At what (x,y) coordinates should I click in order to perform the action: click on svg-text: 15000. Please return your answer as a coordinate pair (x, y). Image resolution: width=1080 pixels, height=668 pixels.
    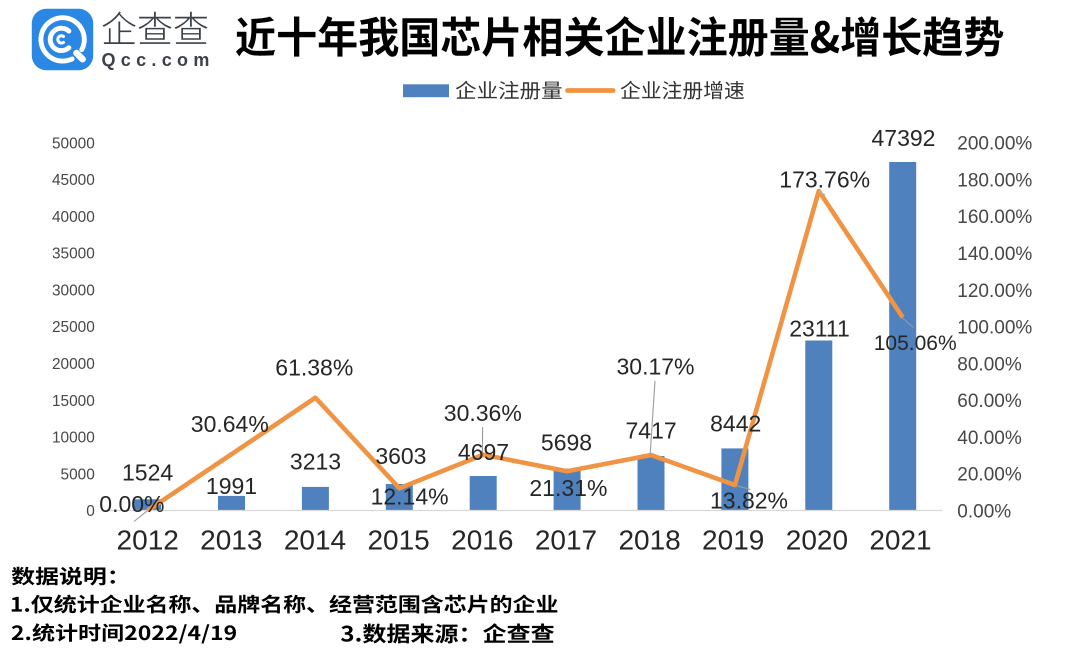
    Looking at the image, I should click on (73, 401).